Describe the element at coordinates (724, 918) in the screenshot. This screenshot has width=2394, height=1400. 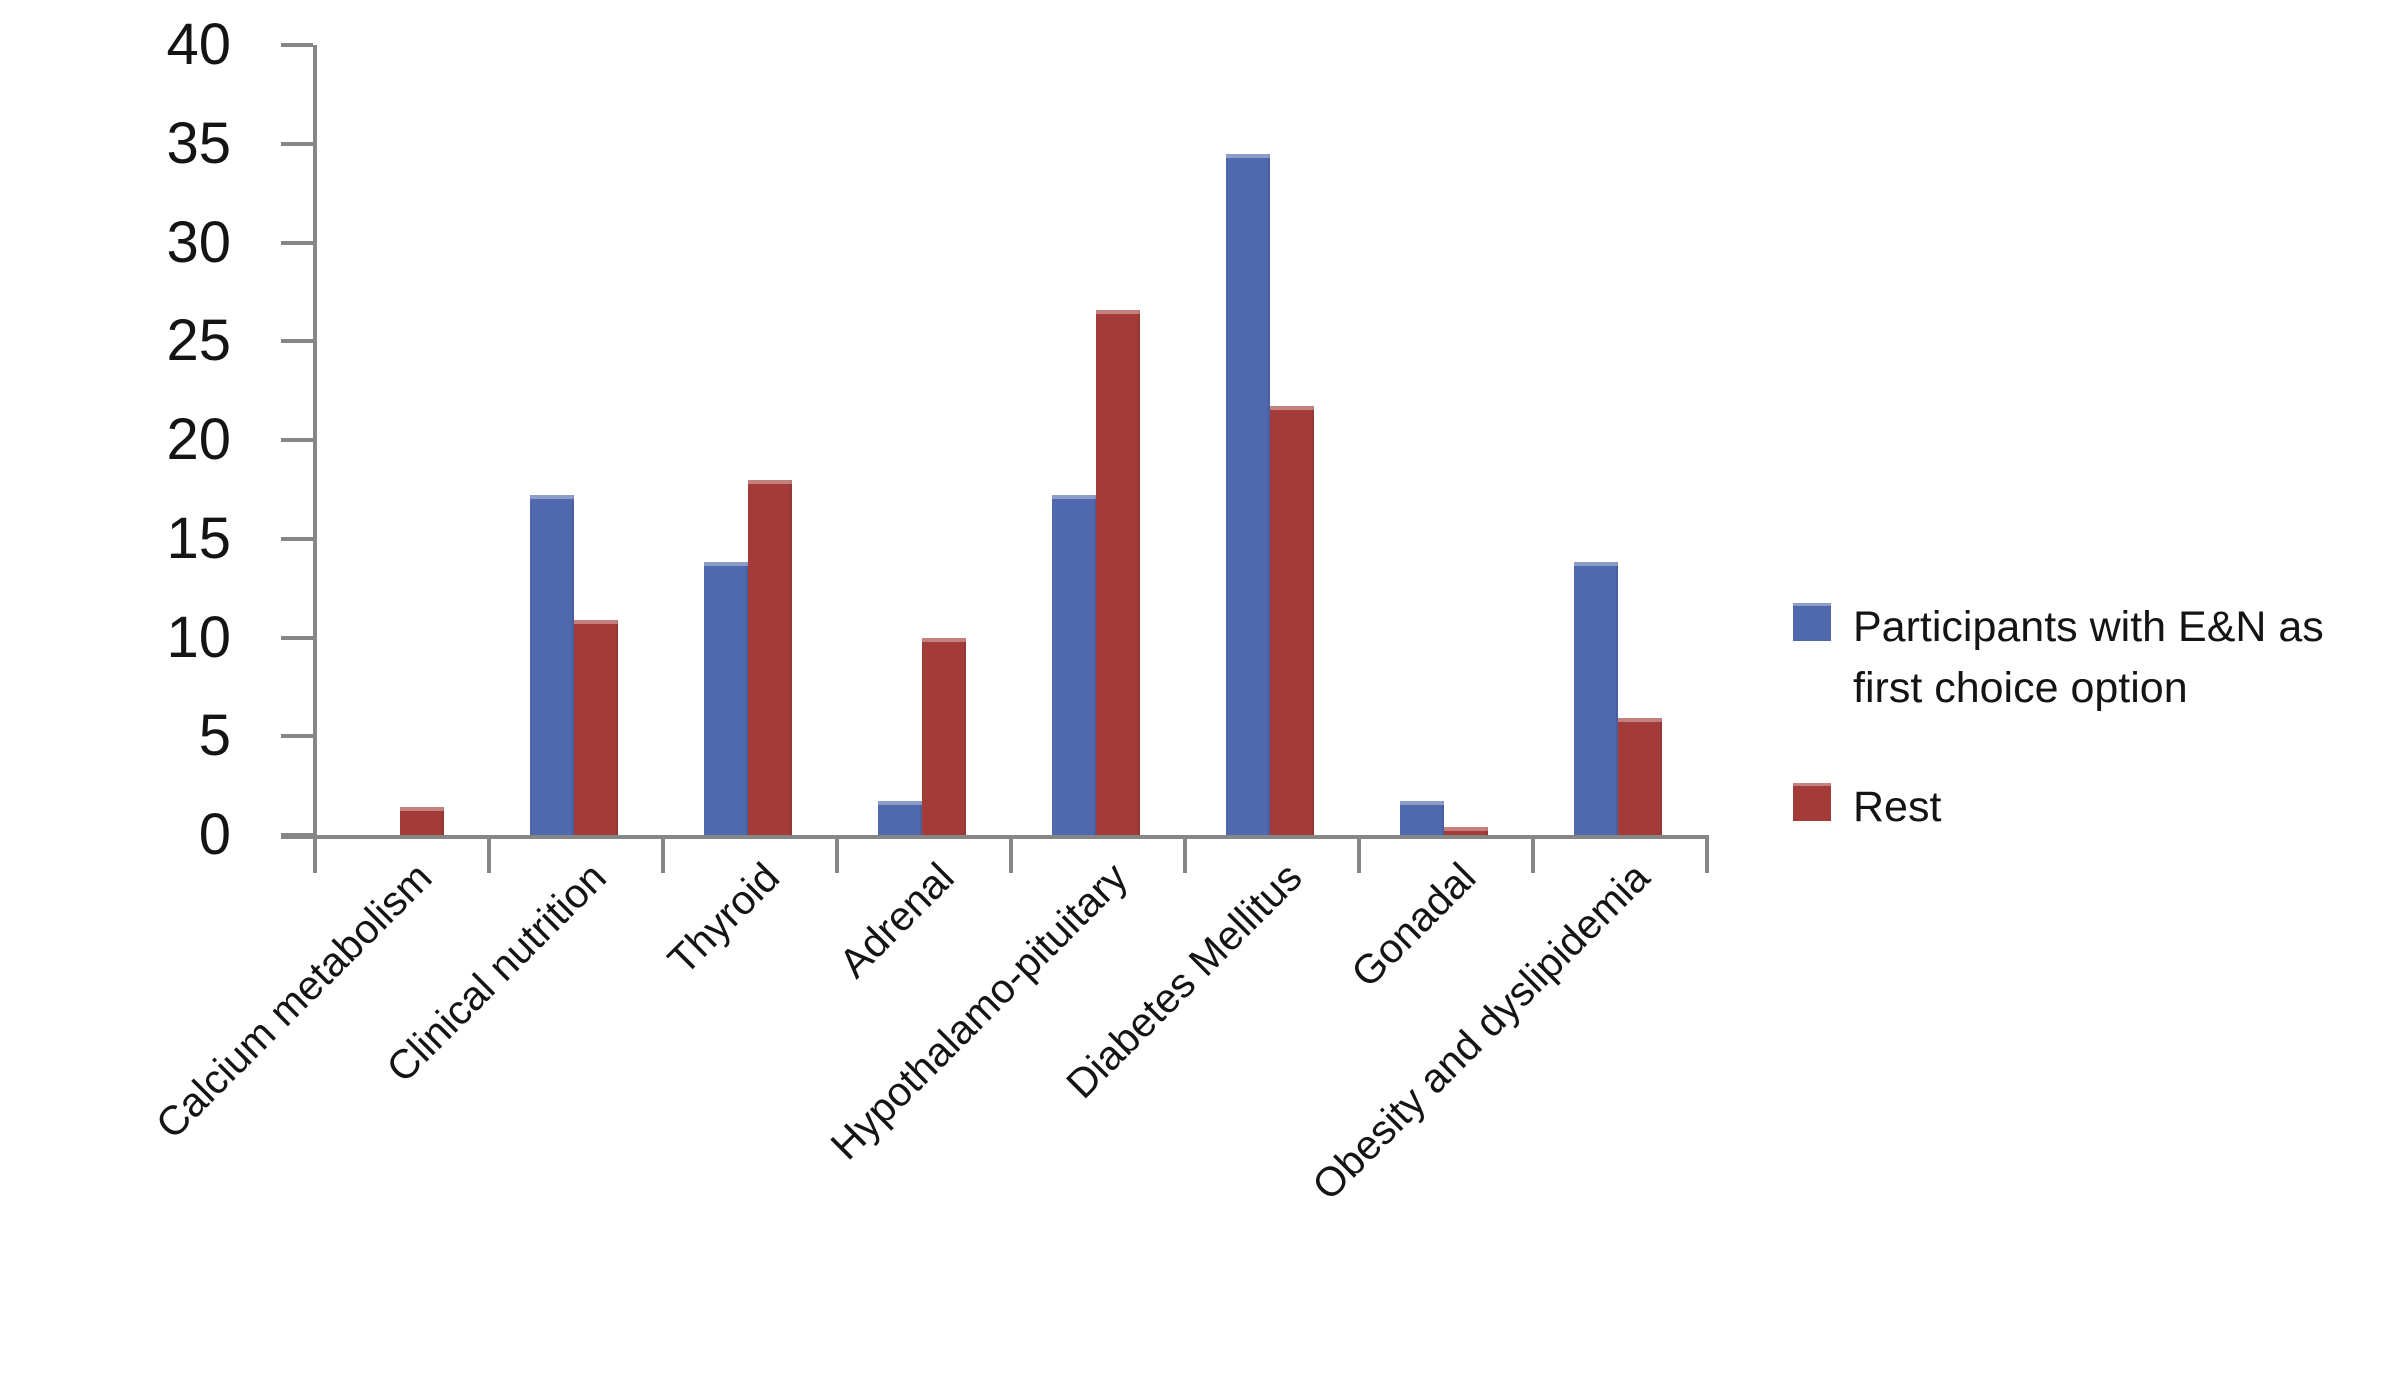
I see `x-category-label: Thyroid` at that location.